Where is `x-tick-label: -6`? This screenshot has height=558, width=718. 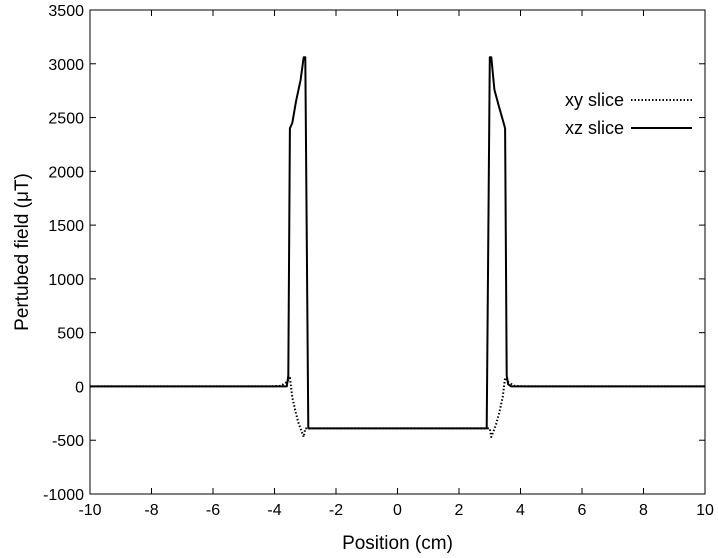 x-tick-label: -6 is located at coordinates (213, 510).